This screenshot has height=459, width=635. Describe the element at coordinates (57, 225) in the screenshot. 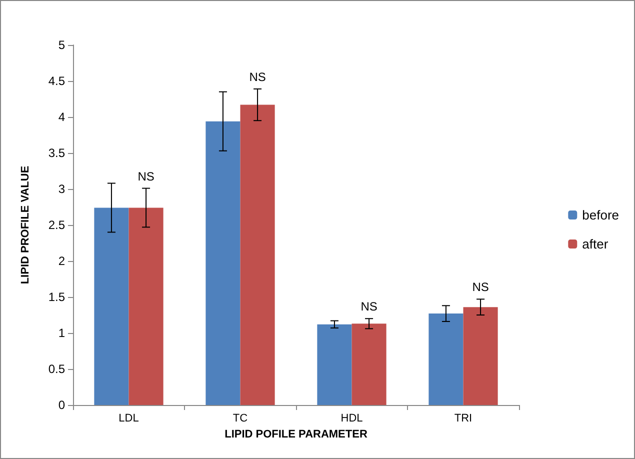

I see `y-tick-label: 2.5` at that location.